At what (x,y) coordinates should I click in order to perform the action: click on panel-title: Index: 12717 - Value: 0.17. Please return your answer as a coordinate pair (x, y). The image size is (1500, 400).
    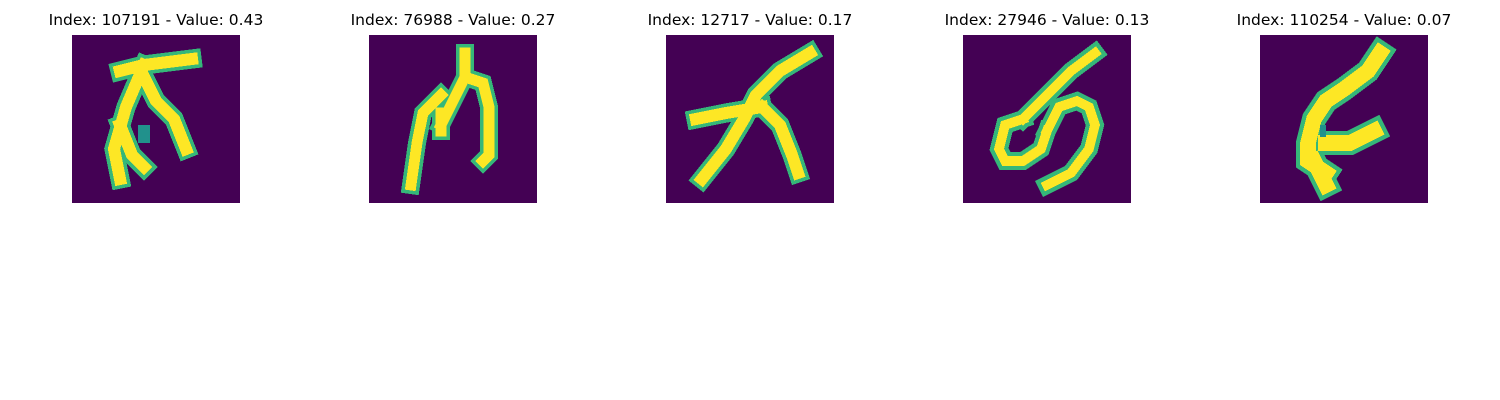
    Looking at the image, I should click on (750, 20).